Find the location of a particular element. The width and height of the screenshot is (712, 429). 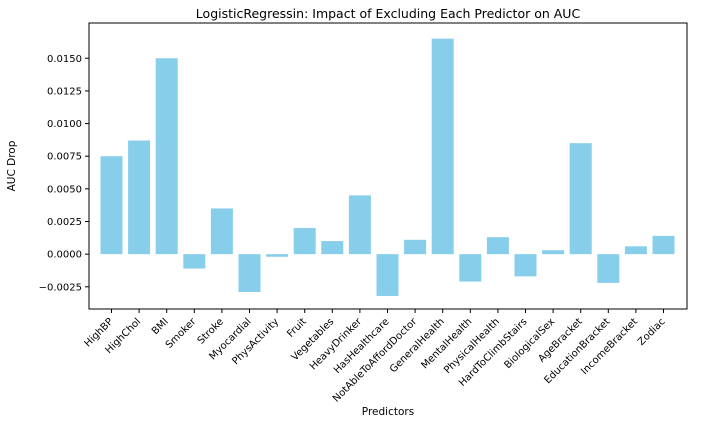

bar-AgeBracket is located at coordinates (580, 199).